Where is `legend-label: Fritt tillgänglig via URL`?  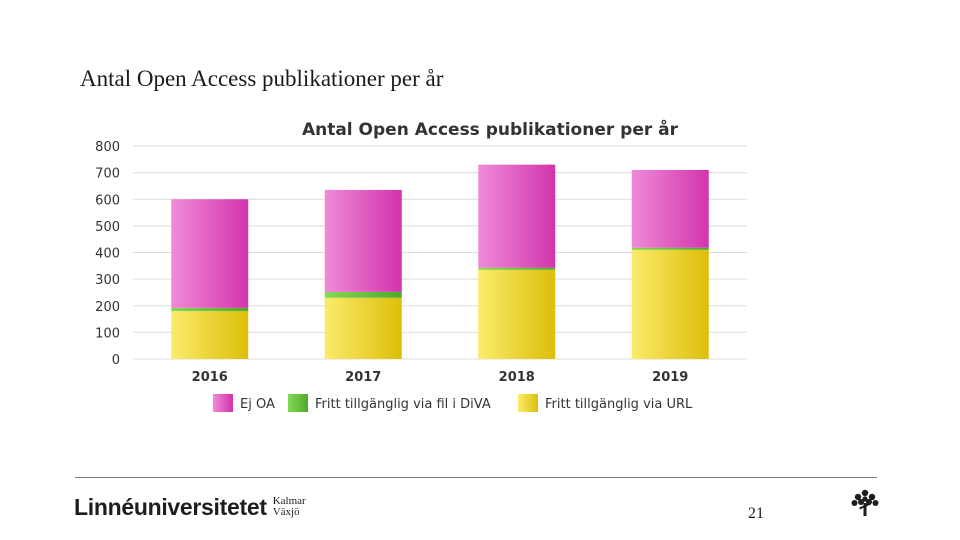
legend-label: Fritt tillgänglig via URL is located at coordinates (619, 404).